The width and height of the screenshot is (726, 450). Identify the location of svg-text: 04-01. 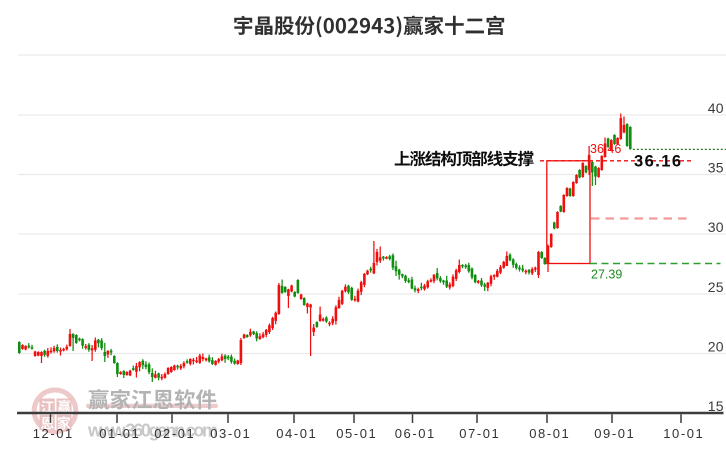
(296, 433).